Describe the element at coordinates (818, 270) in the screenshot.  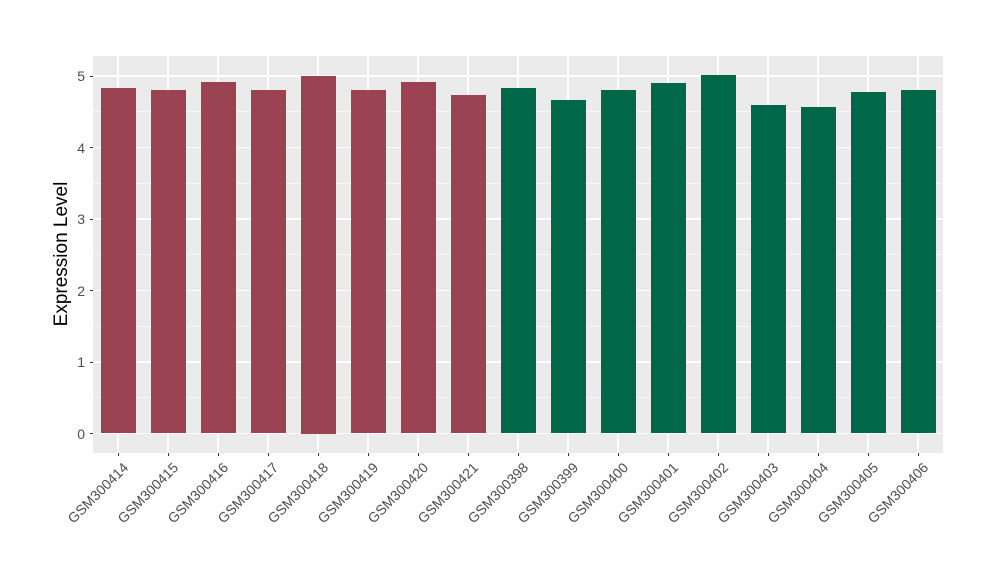
I see `bar-GSM300404` at that location.